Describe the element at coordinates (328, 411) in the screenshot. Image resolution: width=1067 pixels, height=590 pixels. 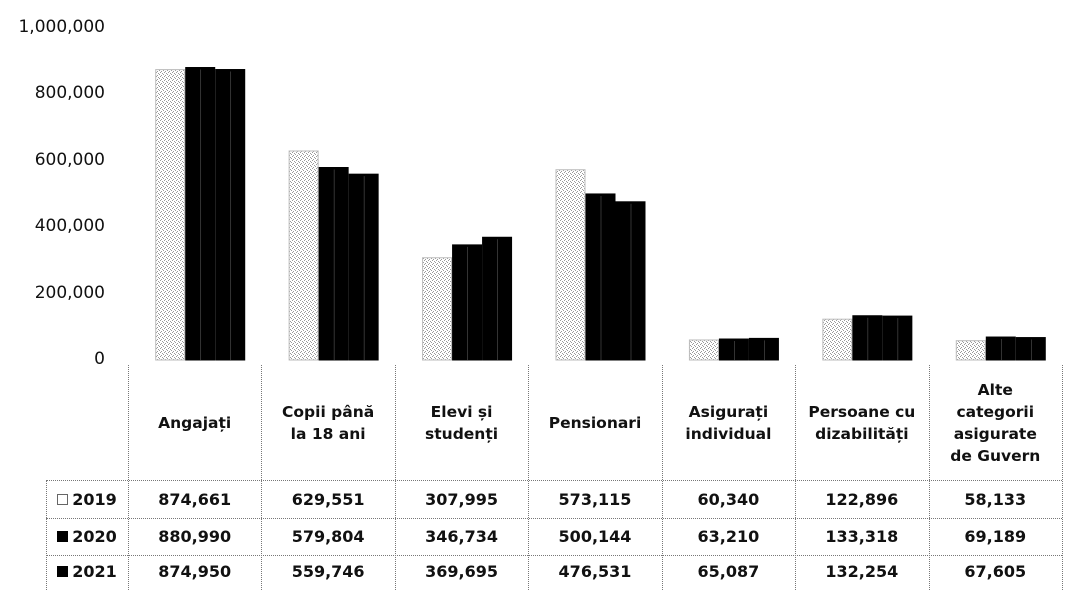
I see `category-label-line: Copii până` at that location.